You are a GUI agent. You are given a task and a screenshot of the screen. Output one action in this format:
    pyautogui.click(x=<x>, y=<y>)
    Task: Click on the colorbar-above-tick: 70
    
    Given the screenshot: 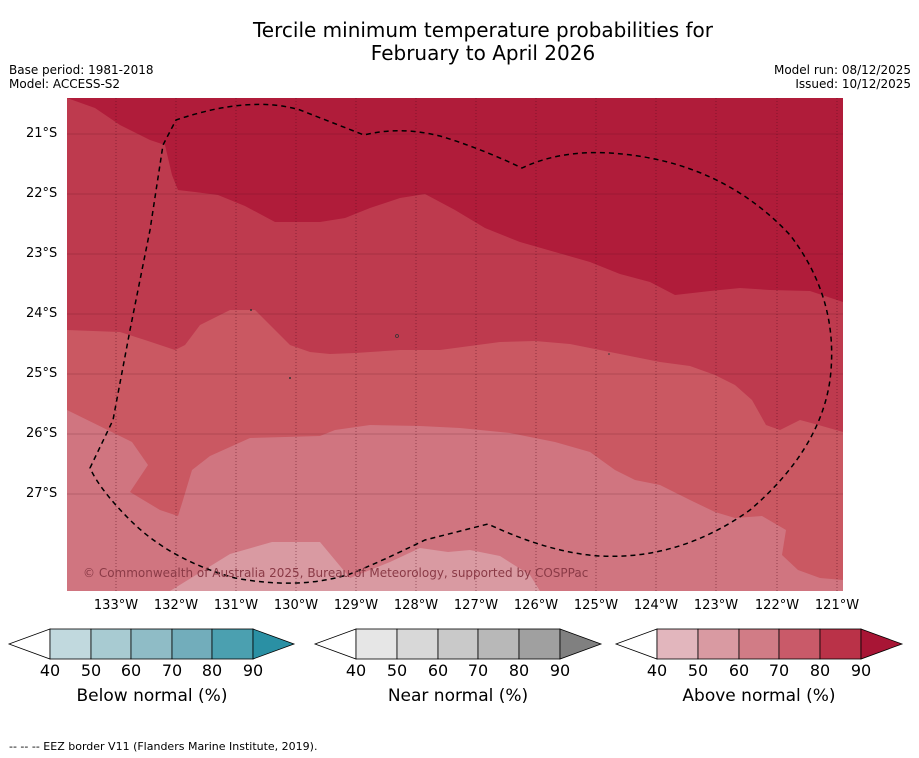 What is the action you would take?
    pyautogui.click(x=779, y=670)
    